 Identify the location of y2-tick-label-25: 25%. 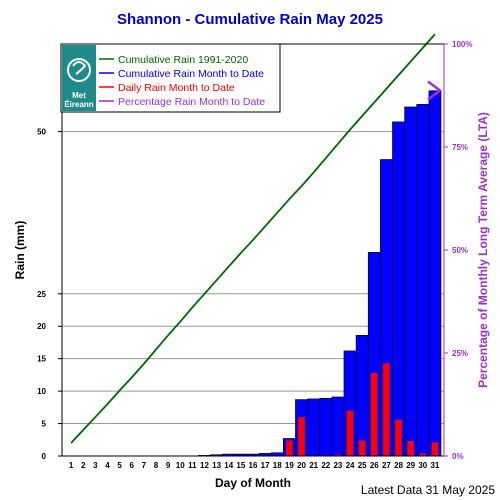
(460, 353).